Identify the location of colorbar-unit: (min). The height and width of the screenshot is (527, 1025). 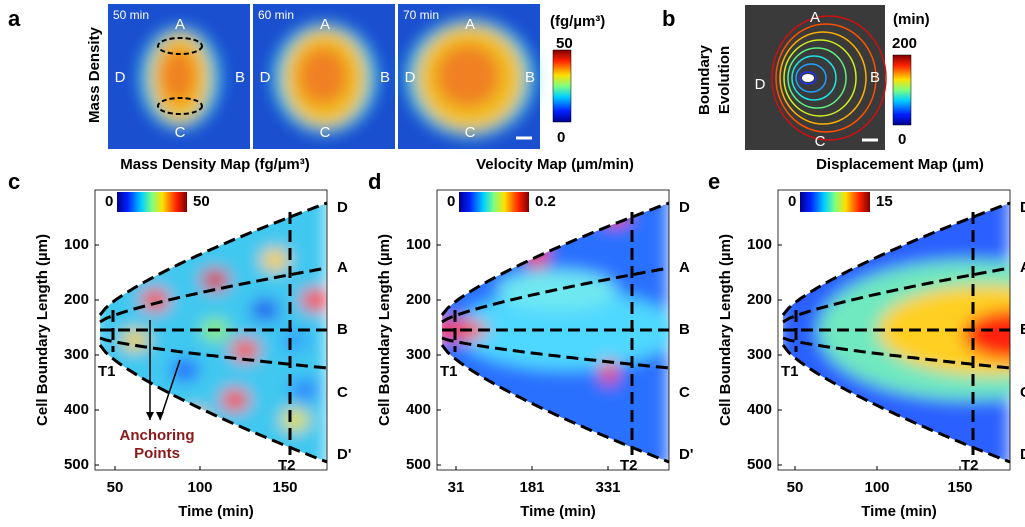
(911, 19).